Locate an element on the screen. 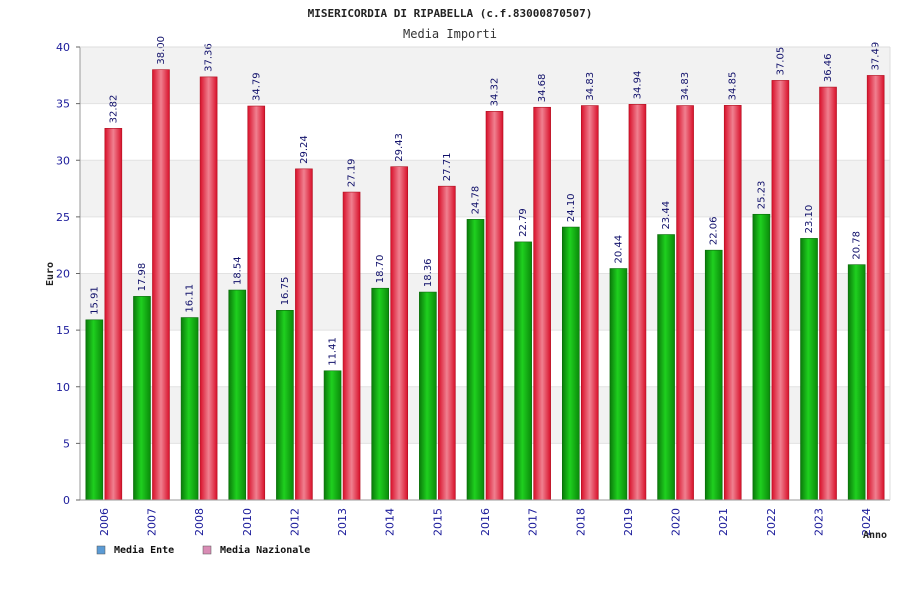  legend: Media Ente Media Nazionale is located at coordinates (203, 550).